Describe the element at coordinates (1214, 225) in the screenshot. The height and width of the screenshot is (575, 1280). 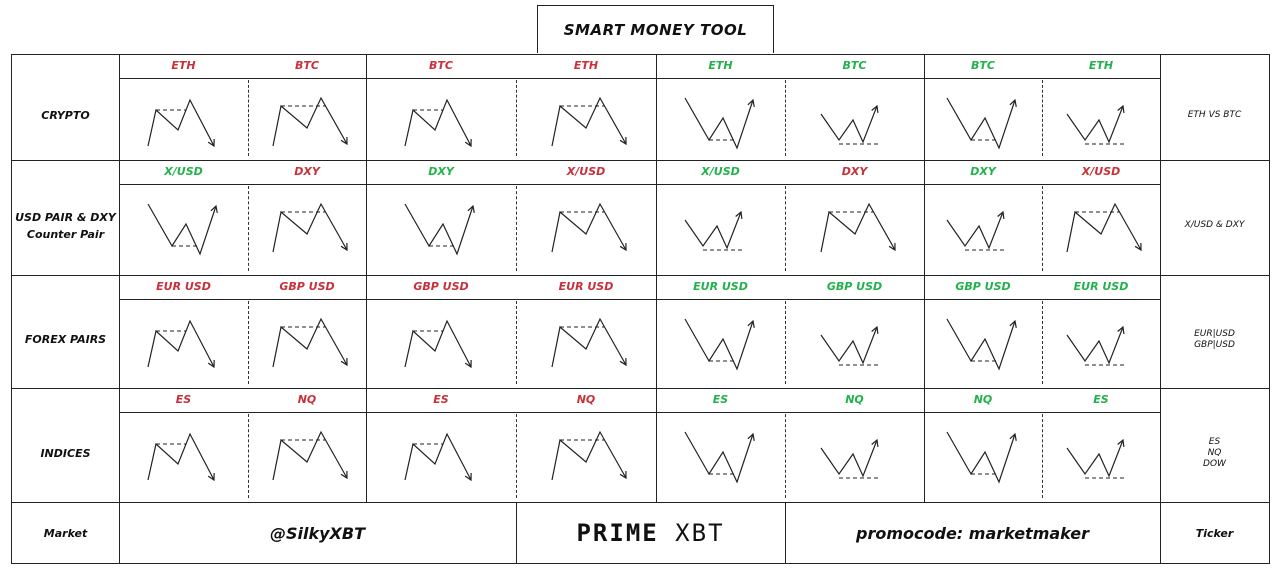
I see `ticker-label: X/USD & DXY` at that location.